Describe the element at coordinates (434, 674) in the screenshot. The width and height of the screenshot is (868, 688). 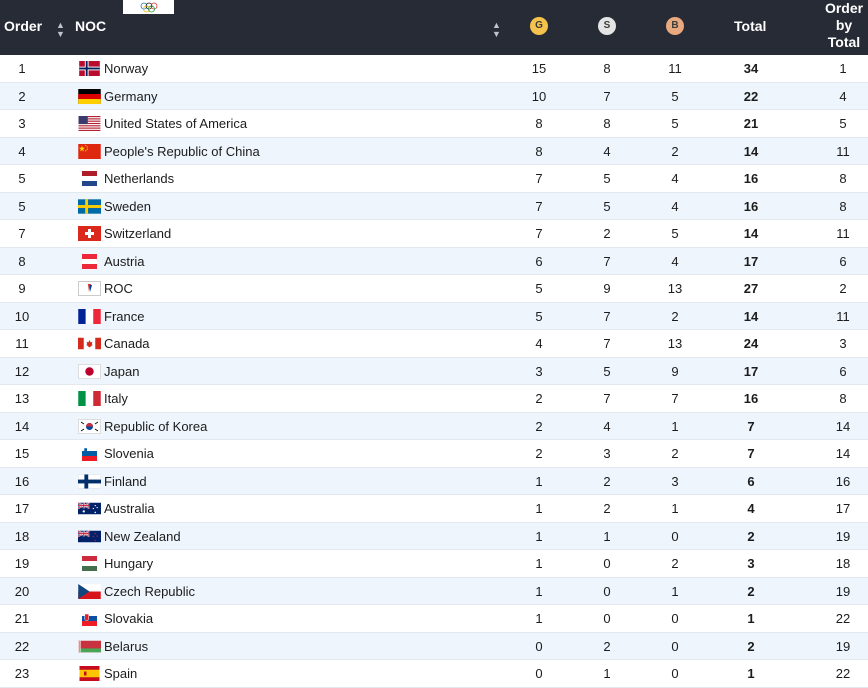
I see `table-row: 23 Spain 0 1 0 1 22` at that location.